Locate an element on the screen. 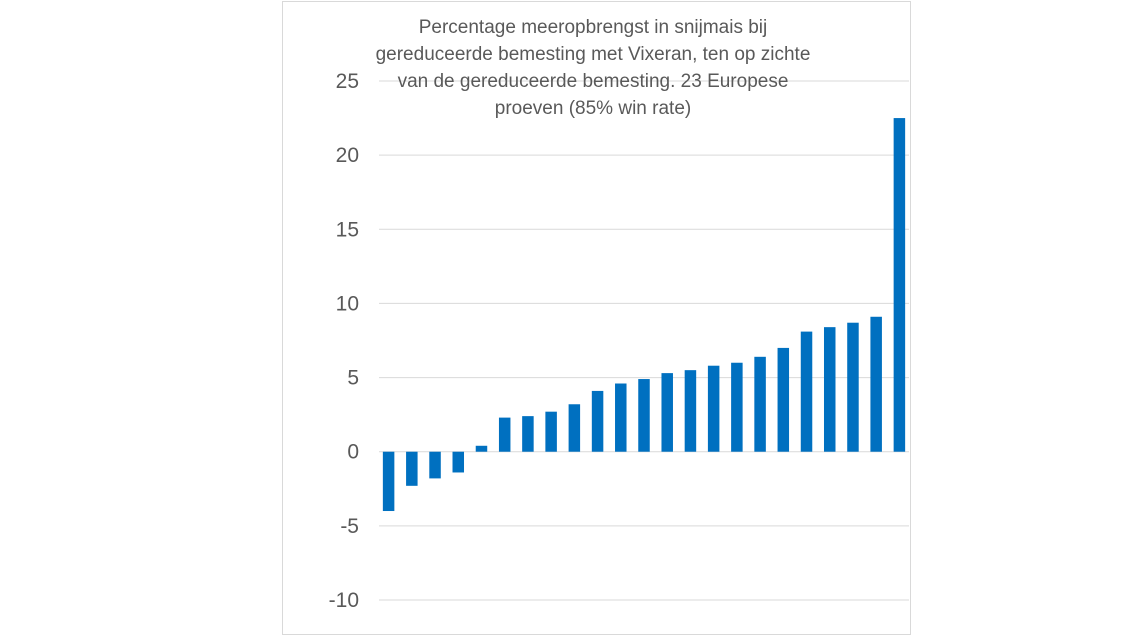 The image size is (1132, 637). y-tick-label: 0 is located at coordinates (353, 452).